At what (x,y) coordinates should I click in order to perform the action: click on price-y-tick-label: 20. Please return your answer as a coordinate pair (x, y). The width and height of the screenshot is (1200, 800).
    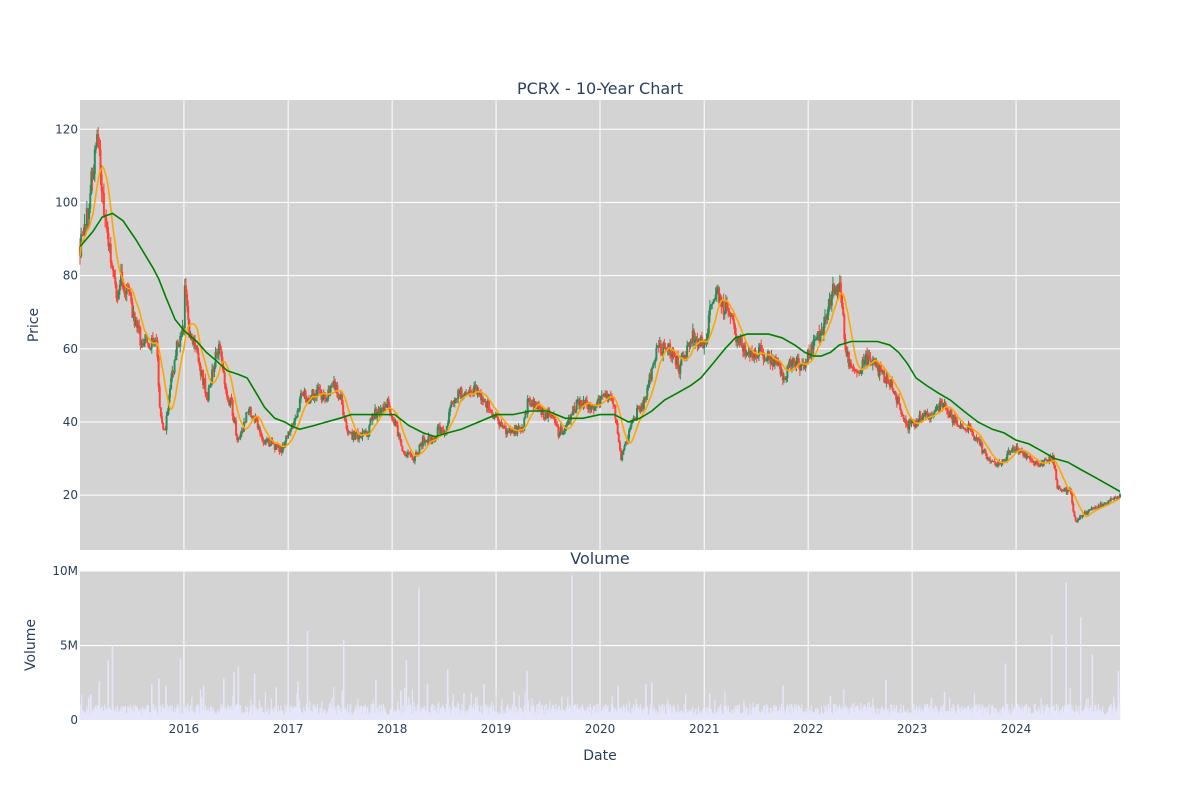
    Looking at the image, I should click on (70, 495).